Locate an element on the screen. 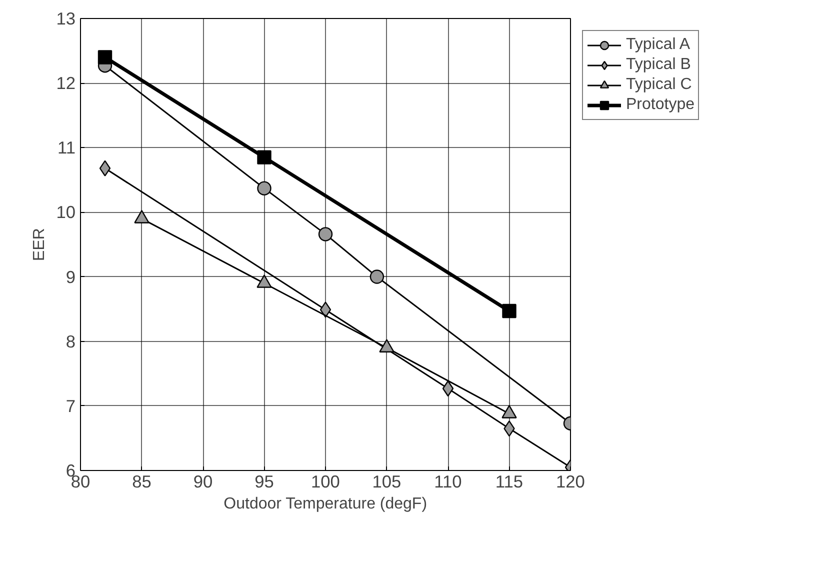  legend-label: Typical C is located at coordinates (659, 85).